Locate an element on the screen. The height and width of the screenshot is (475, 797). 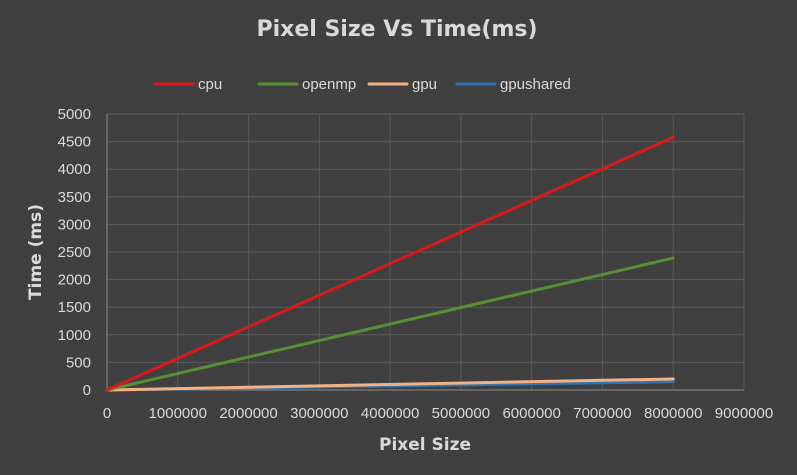
y-tick-label: 4000 is located at coordinates (74, 169).